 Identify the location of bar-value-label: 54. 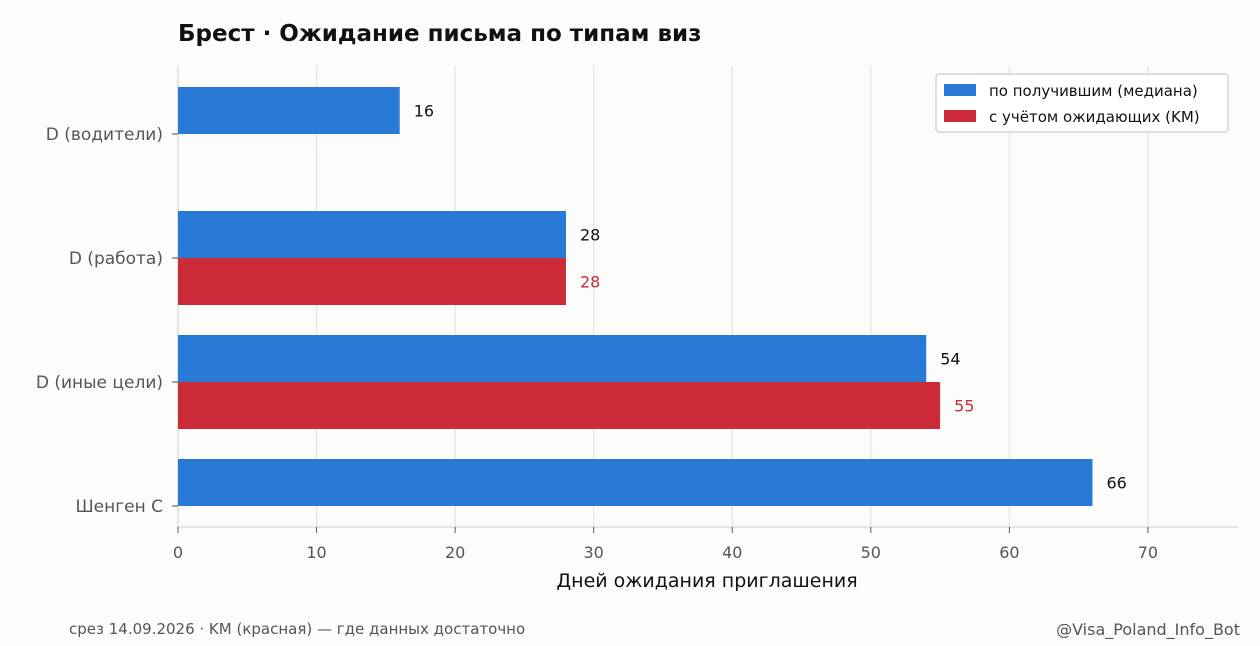
(950, 359).